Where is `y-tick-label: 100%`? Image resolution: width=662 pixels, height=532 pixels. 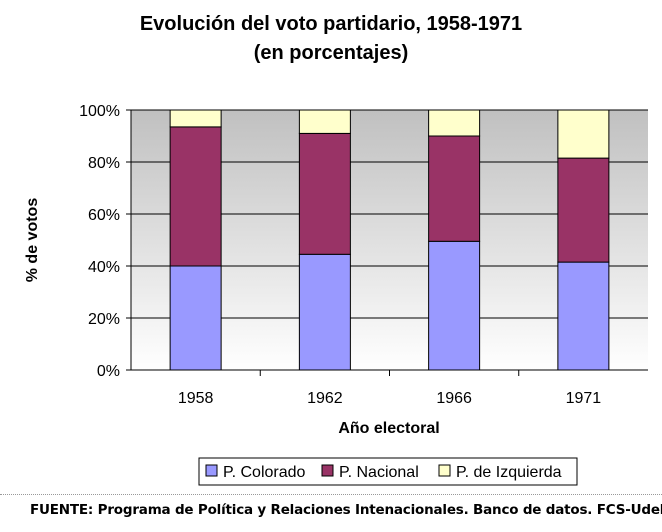 y-tick-label: 100% is located at coordinates (99, 111).